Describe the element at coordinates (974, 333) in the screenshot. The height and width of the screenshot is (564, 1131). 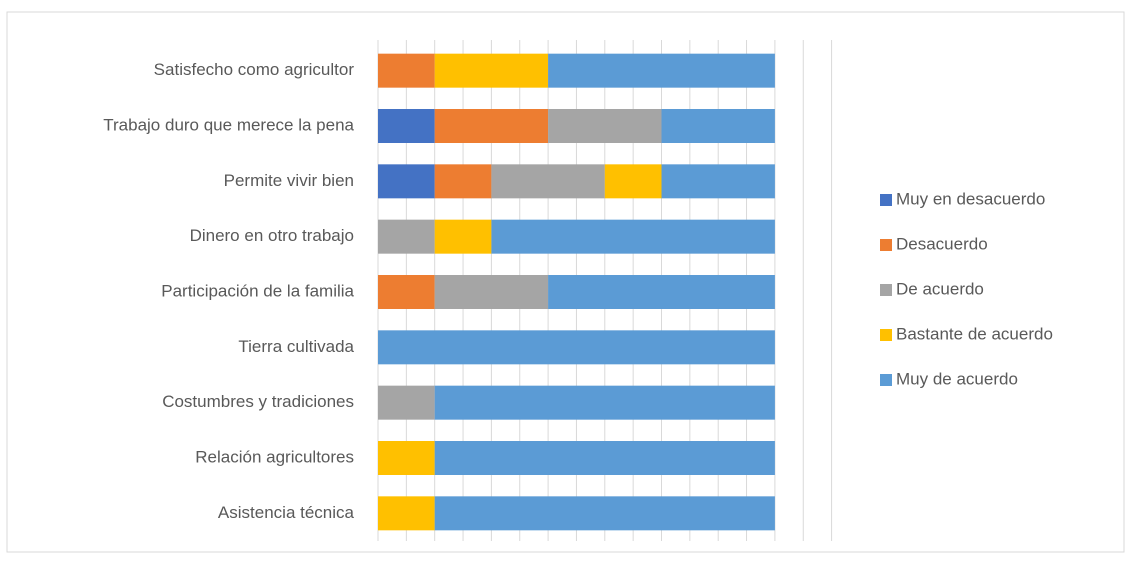
I see `legend-label: Bastante de acuerdo` at that location.